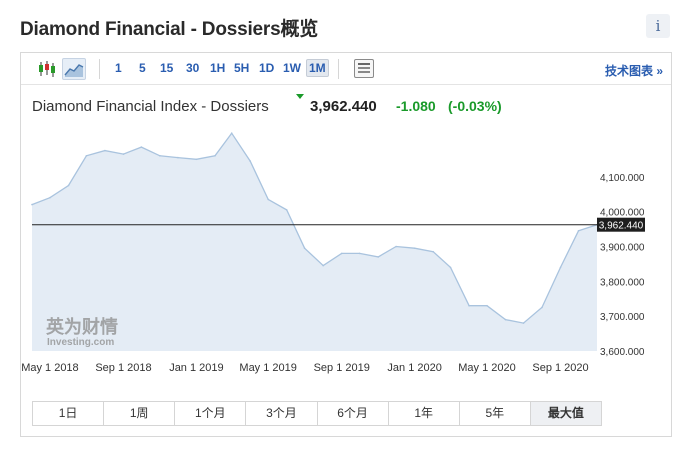 This screenshot has height=458, width=687. What do you see at coordinates (167, 68) in the screenshot?
I see `timeframe-15: 15` at bounding box center [167, 68].